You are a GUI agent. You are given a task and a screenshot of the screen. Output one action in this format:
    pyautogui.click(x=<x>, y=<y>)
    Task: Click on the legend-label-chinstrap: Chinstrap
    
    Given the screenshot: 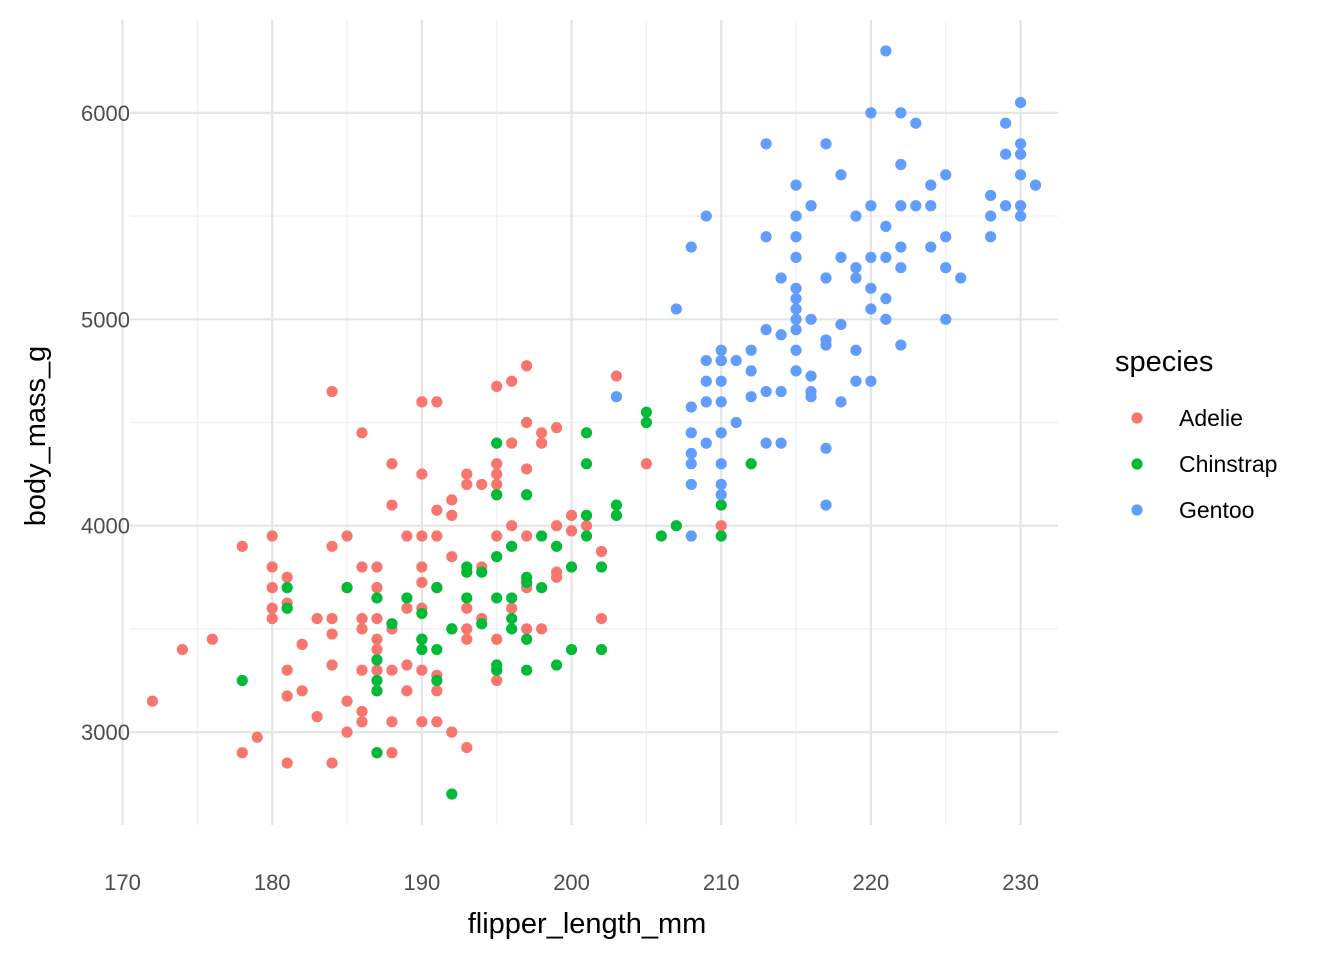 What is the action you would take?
    pyautogui.click(x=1228, y=464)
    